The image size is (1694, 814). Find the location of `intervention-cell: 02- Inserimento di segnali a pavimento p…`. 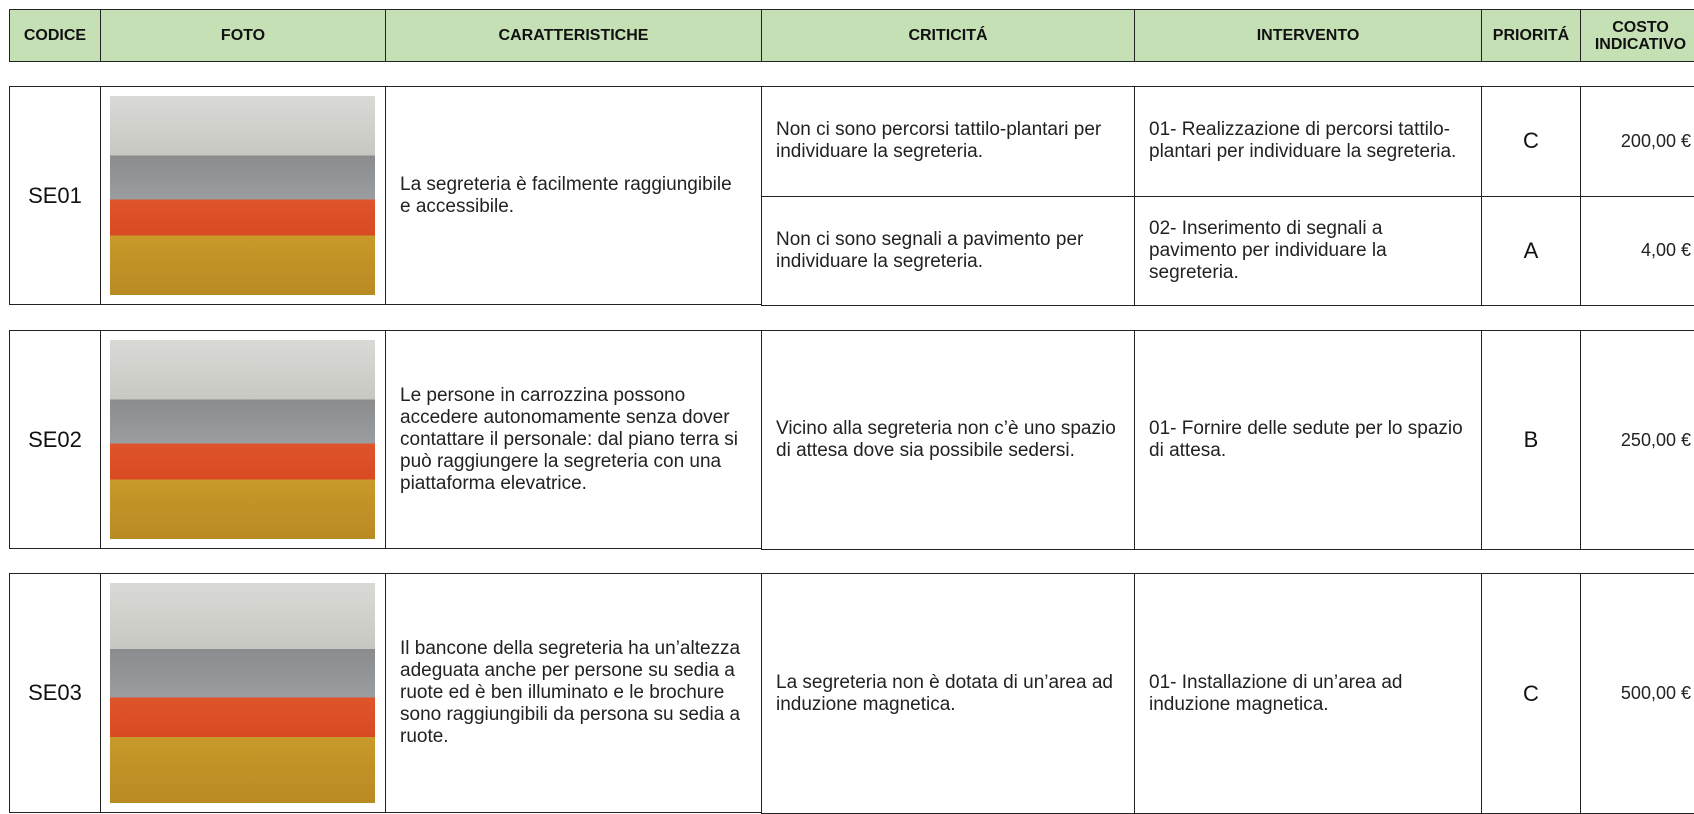

intervention-cell: 02- Inserimento di segnali a pavimento p… is located at coordinates (1308, 250).